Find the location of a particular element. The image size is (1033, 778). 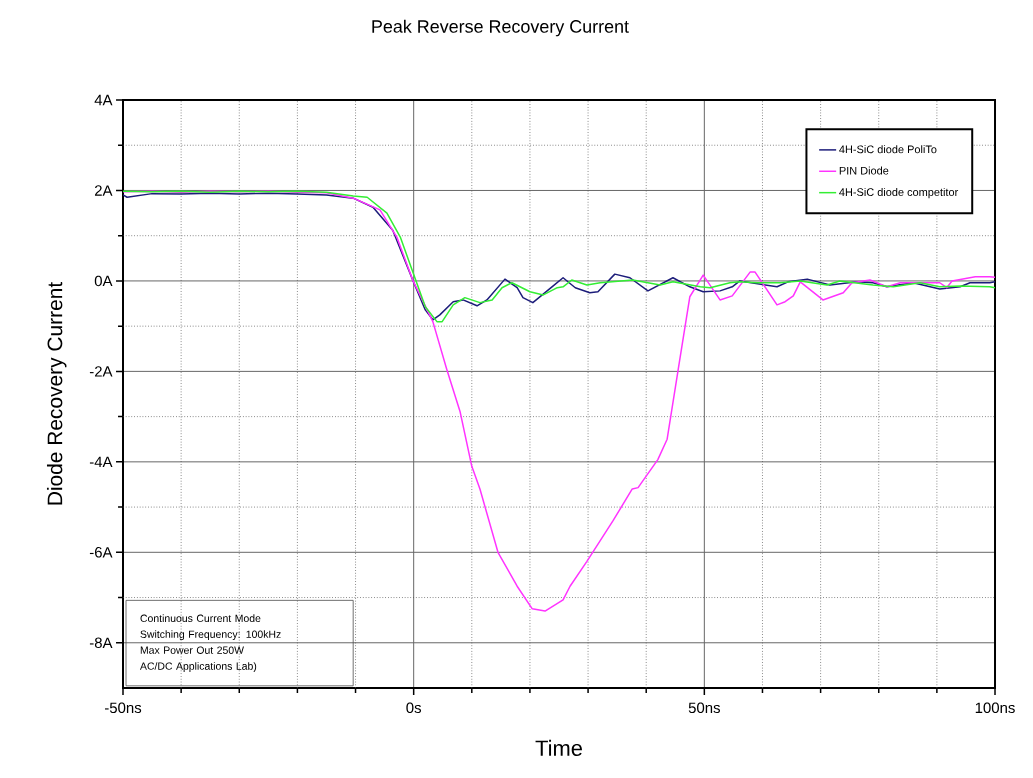

legend-label: 4H-SiC diode PoliTo is located at coordinates (888, 149).